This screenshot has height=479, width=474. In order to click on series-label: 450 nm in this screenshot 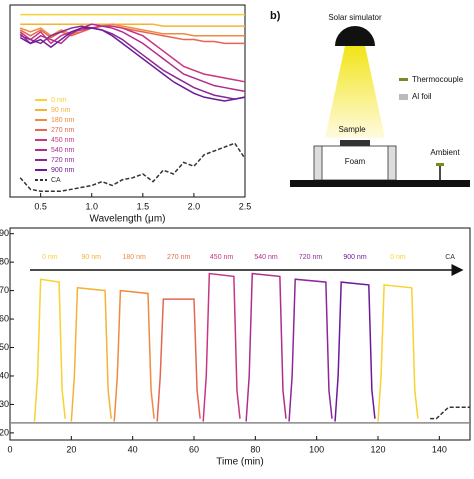, I will do `click(222, 257)`.